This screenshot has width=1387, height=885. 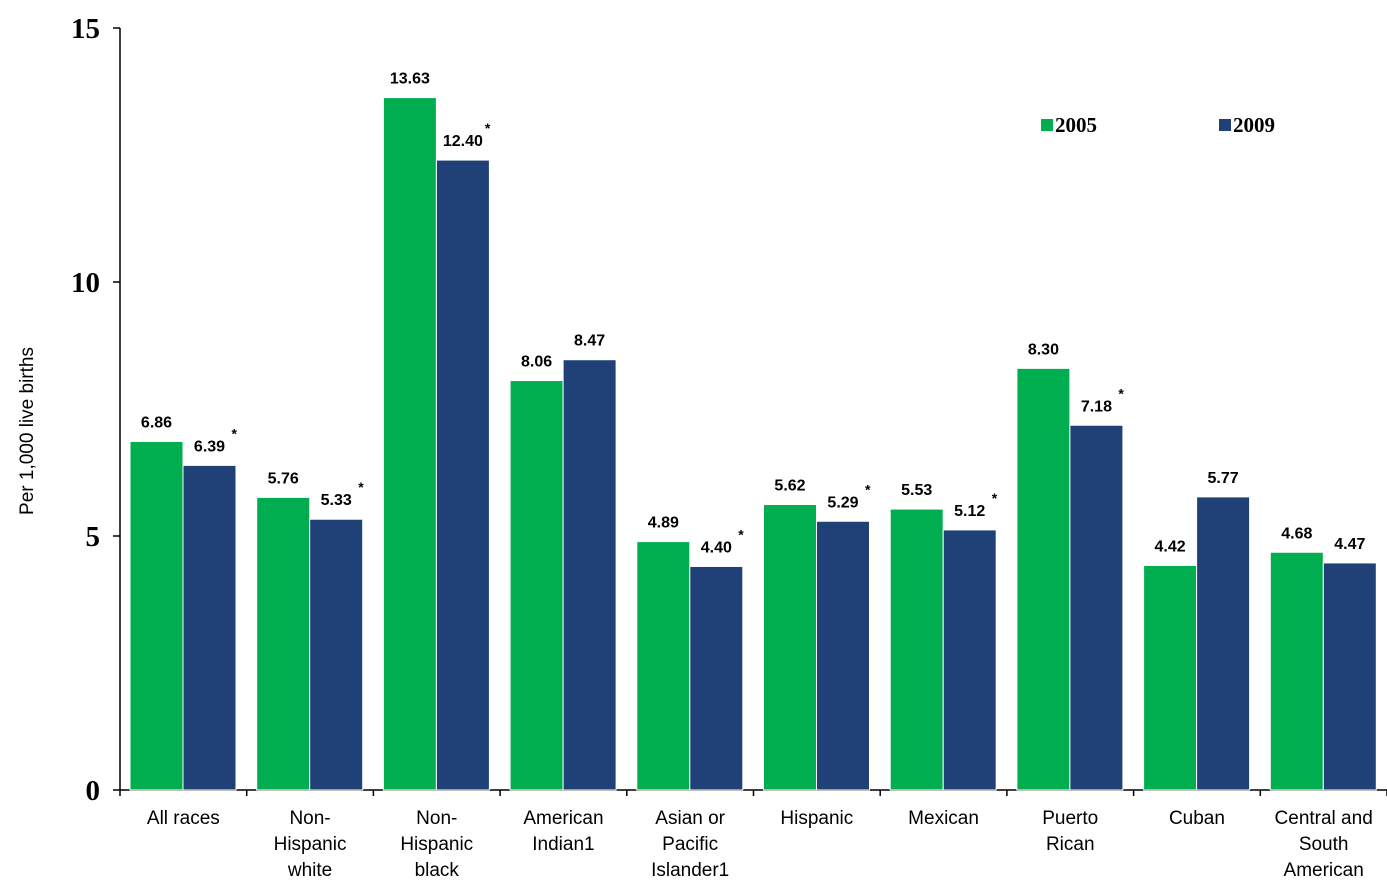 What do you see at coordinates (1047, 125) in the screenshot?
I see `legend-swatch-2005` at bounding box center [1047, 125].